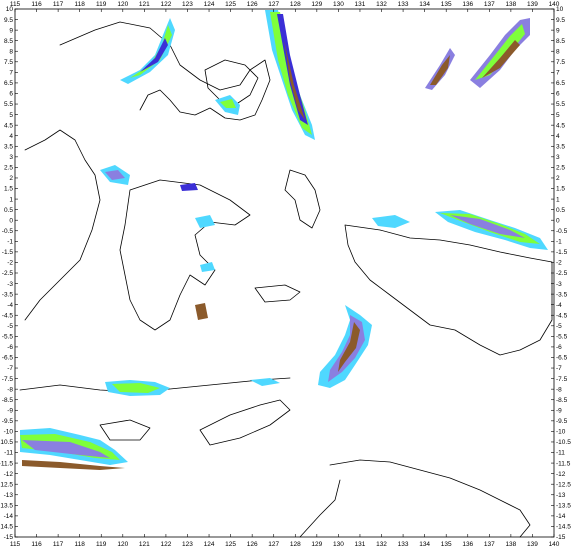  What do you see at coordinates (302, 199) in the screenshot?
I see `coastline-halmahera` at bounding box center [302, 199].